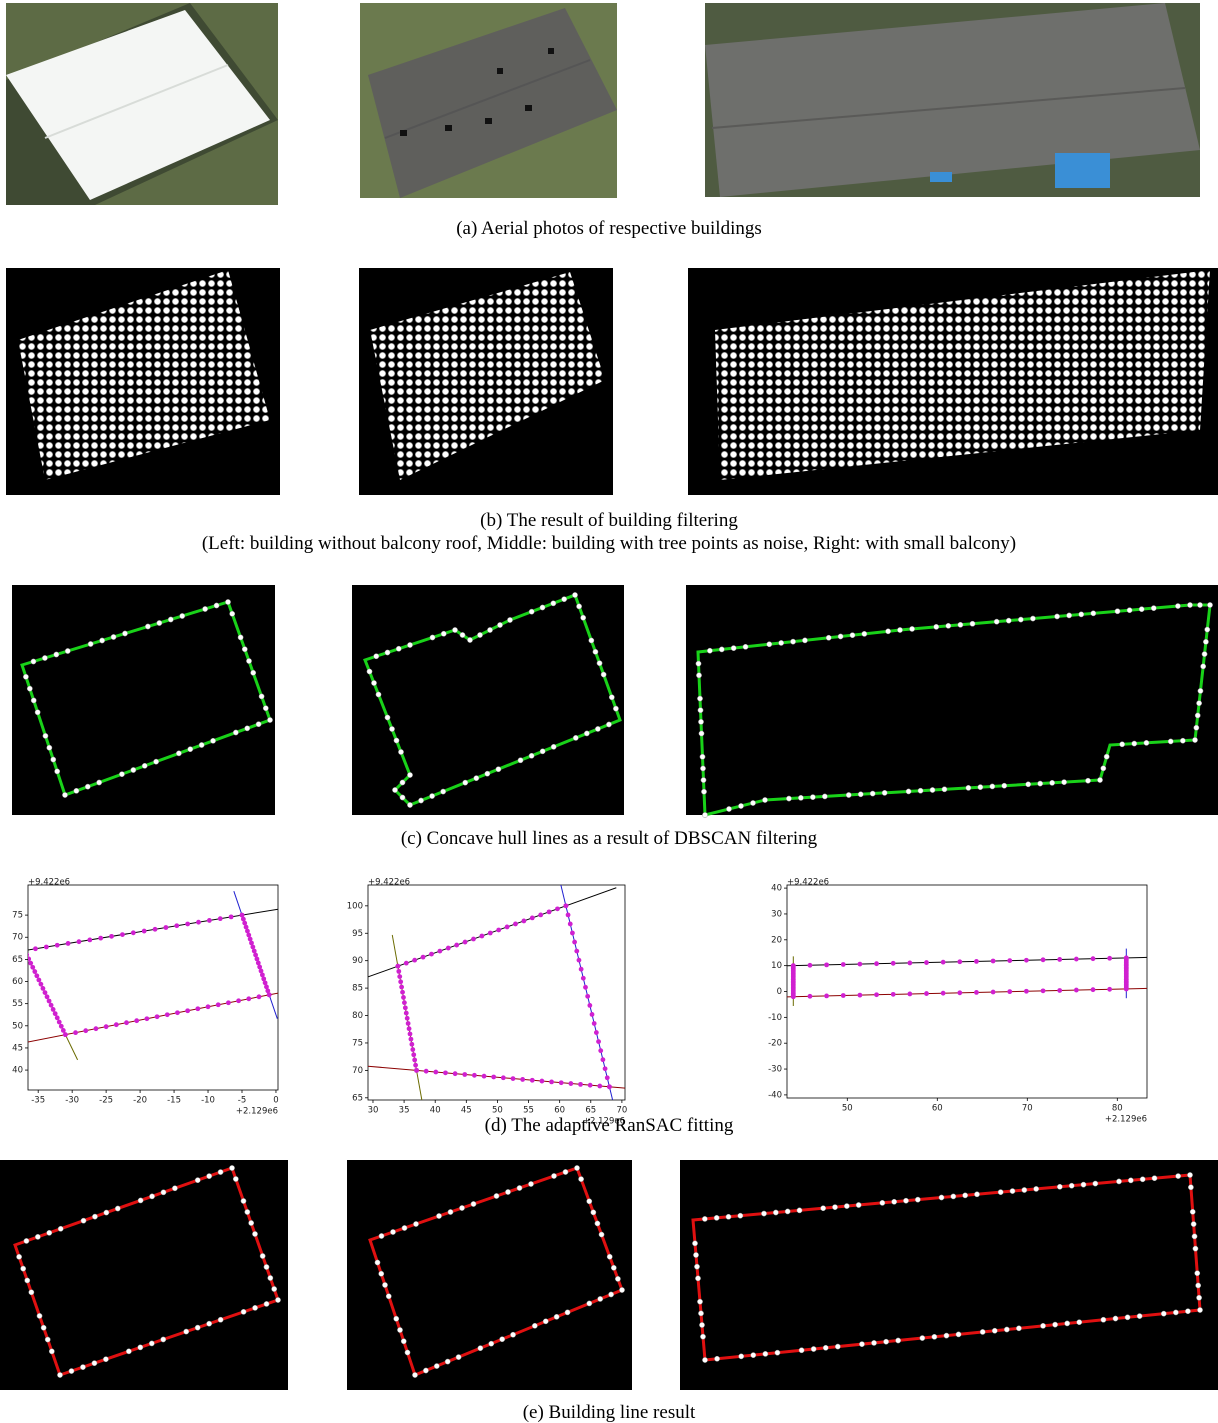 This screenshot has height=1423, width=1218. What do you see at coordinates (153, 976) in the screenshot?
I see `plot-area` at bounding box center [153, 976].